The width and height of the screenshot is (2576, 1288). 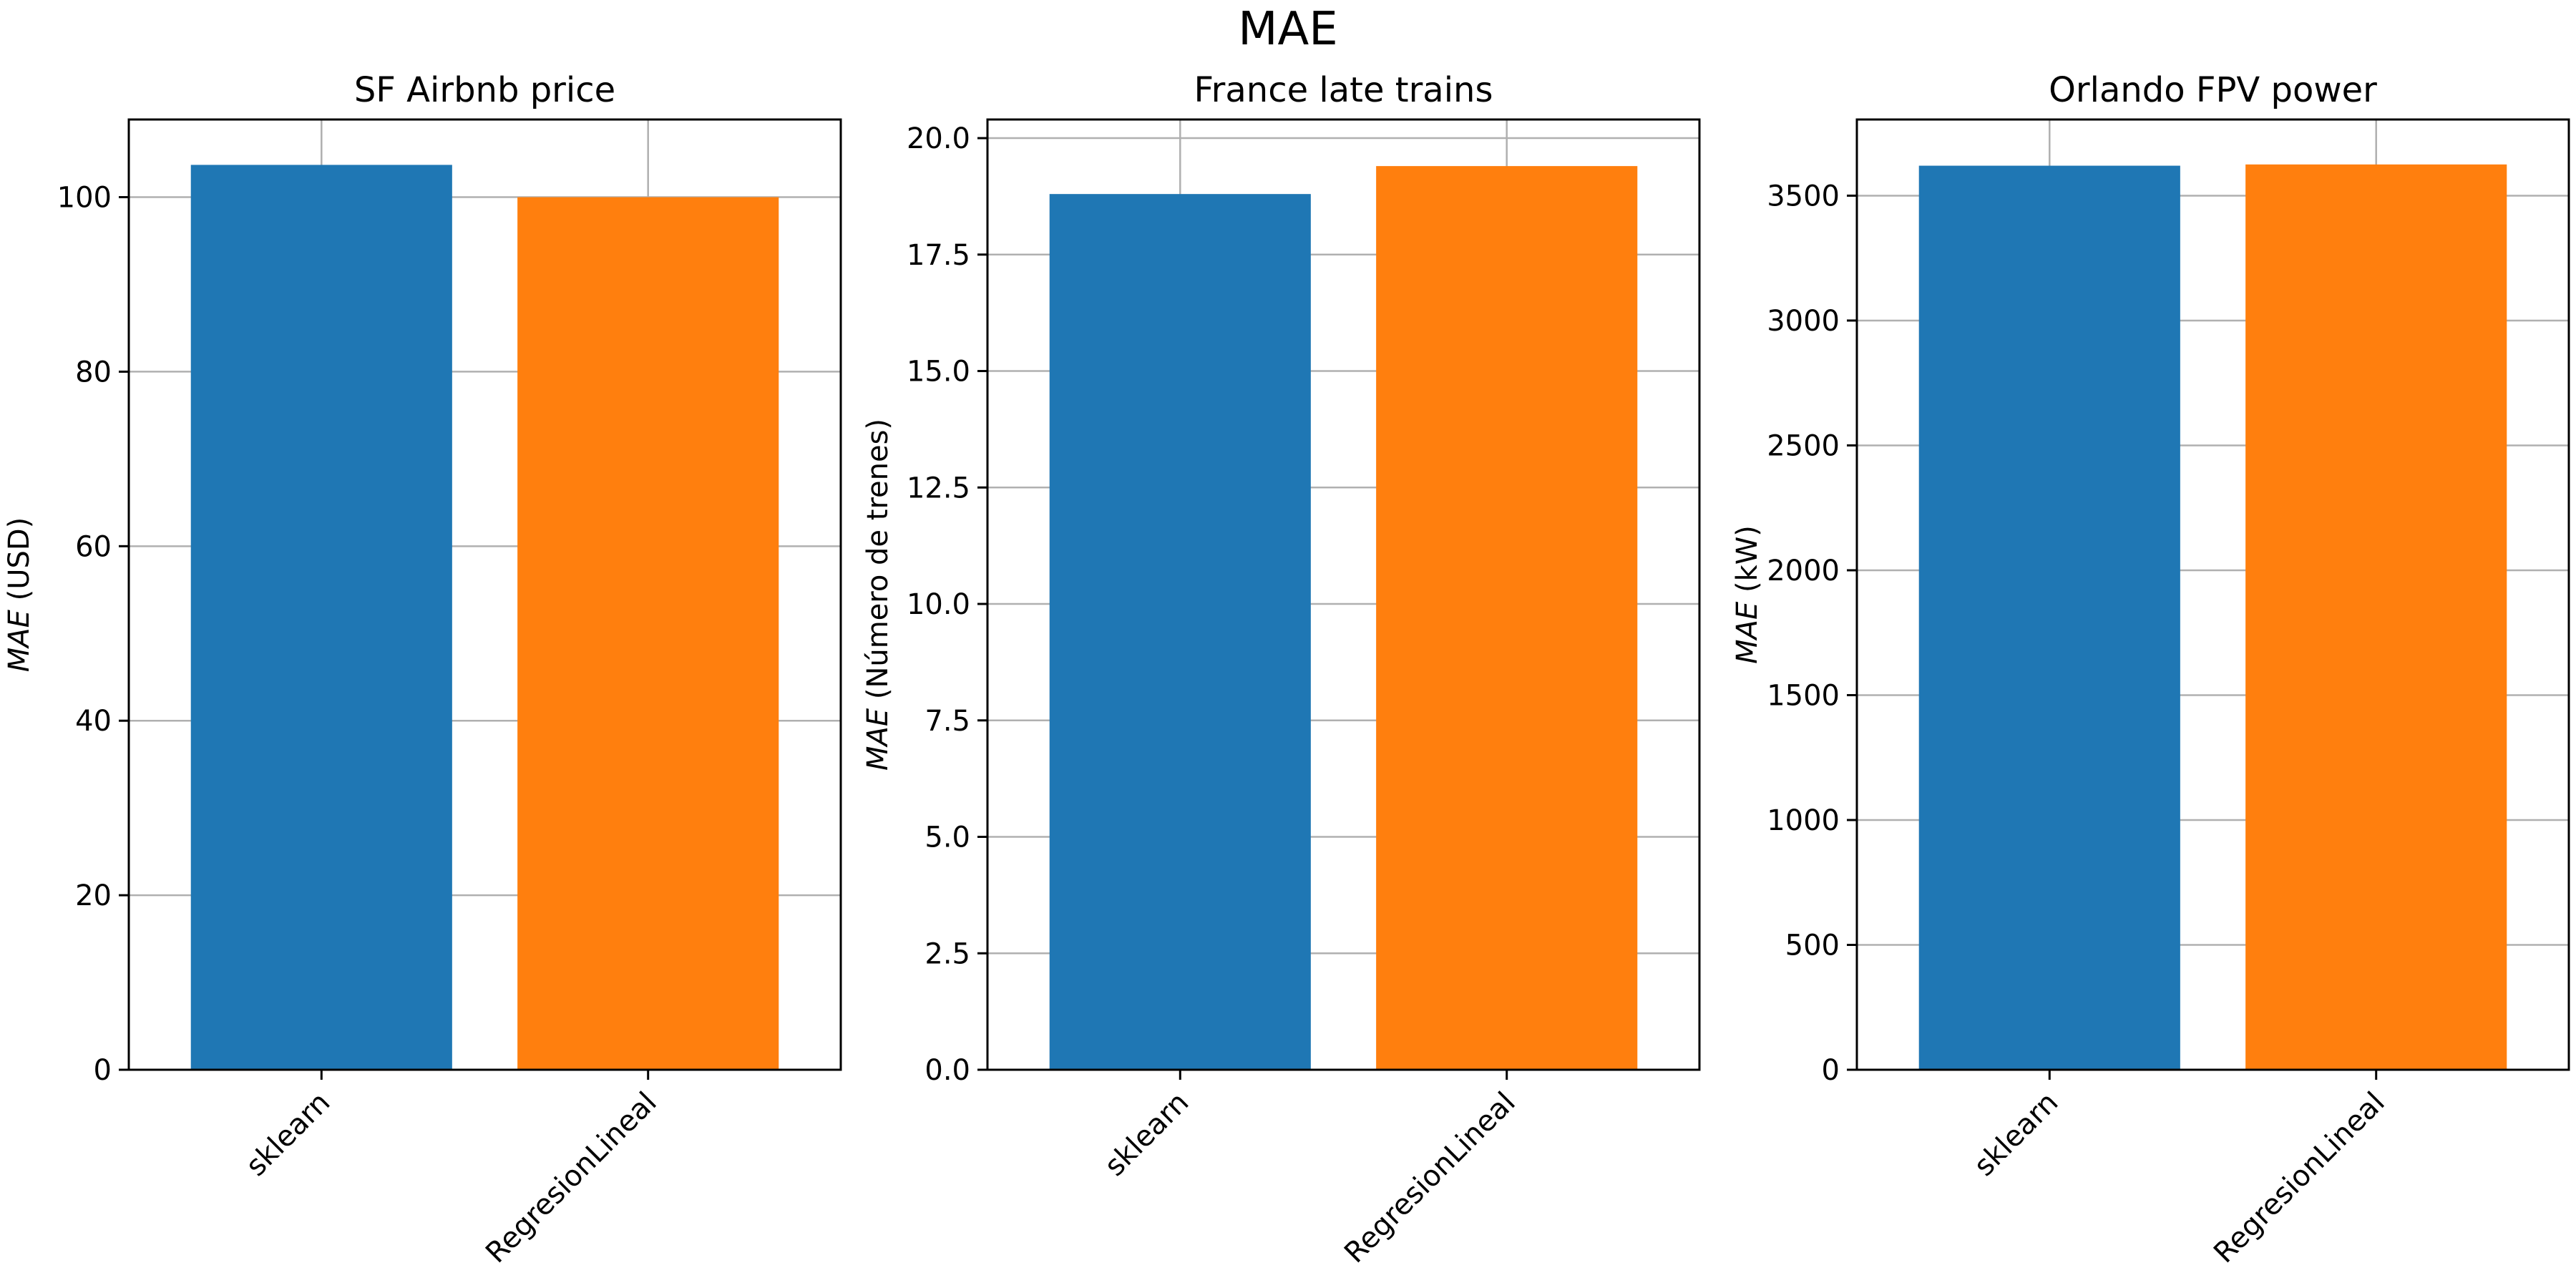 I want to click on panel-title: SF Airbnb price, so click(x=484, y=90).